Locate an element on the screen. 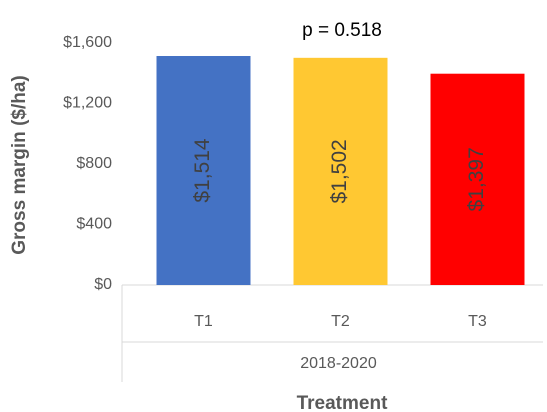  category-group-label: 2018-2020 is located at coordinates (338, 363).